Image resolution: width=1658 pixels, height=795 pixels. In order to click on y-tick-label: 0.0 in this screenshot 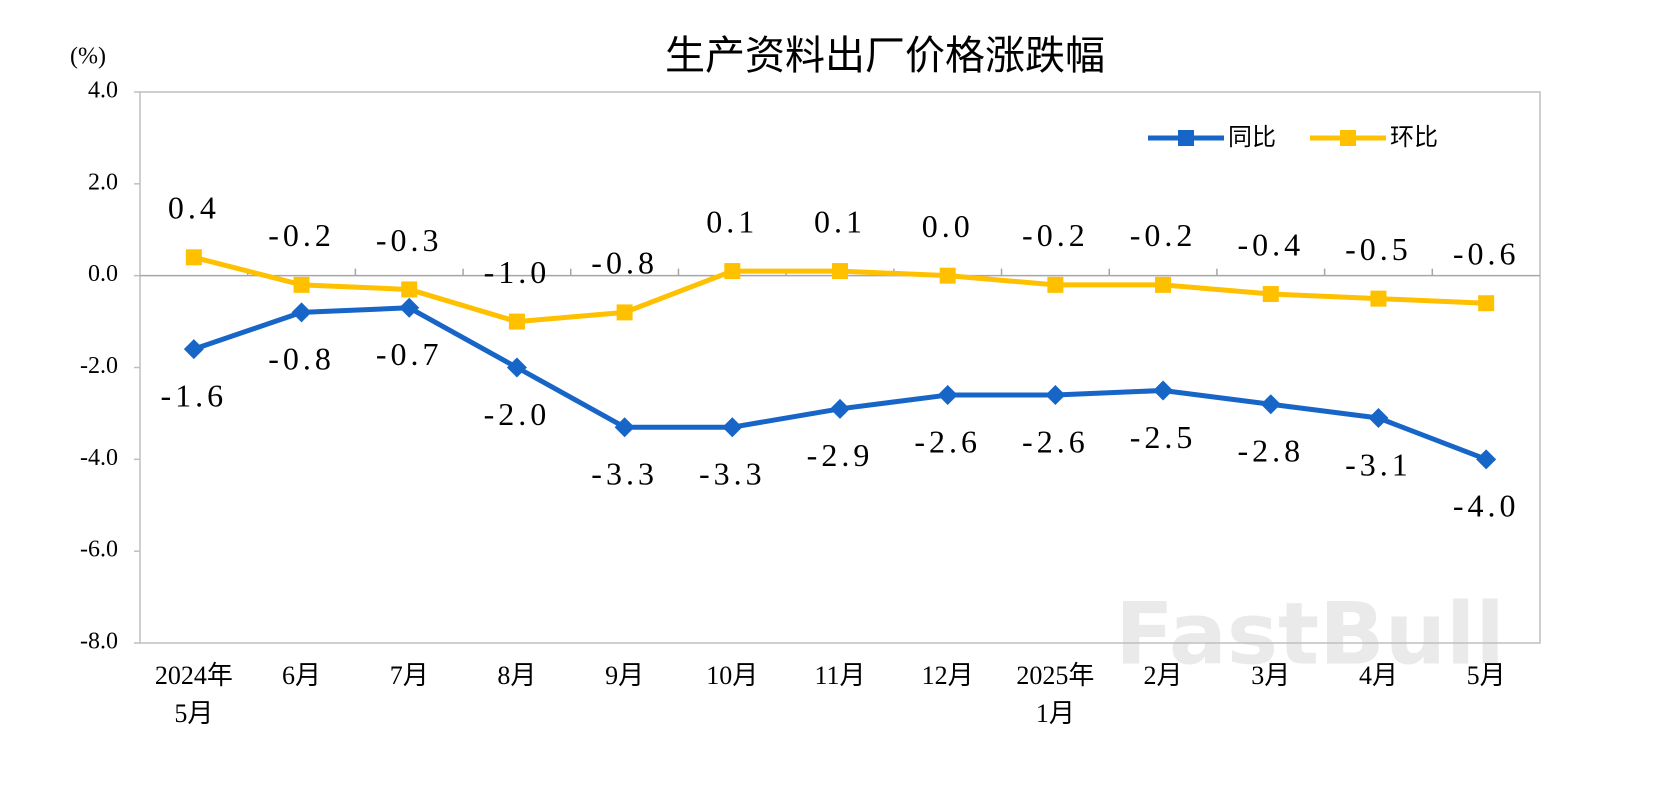, I will do `click(103, 274)`.